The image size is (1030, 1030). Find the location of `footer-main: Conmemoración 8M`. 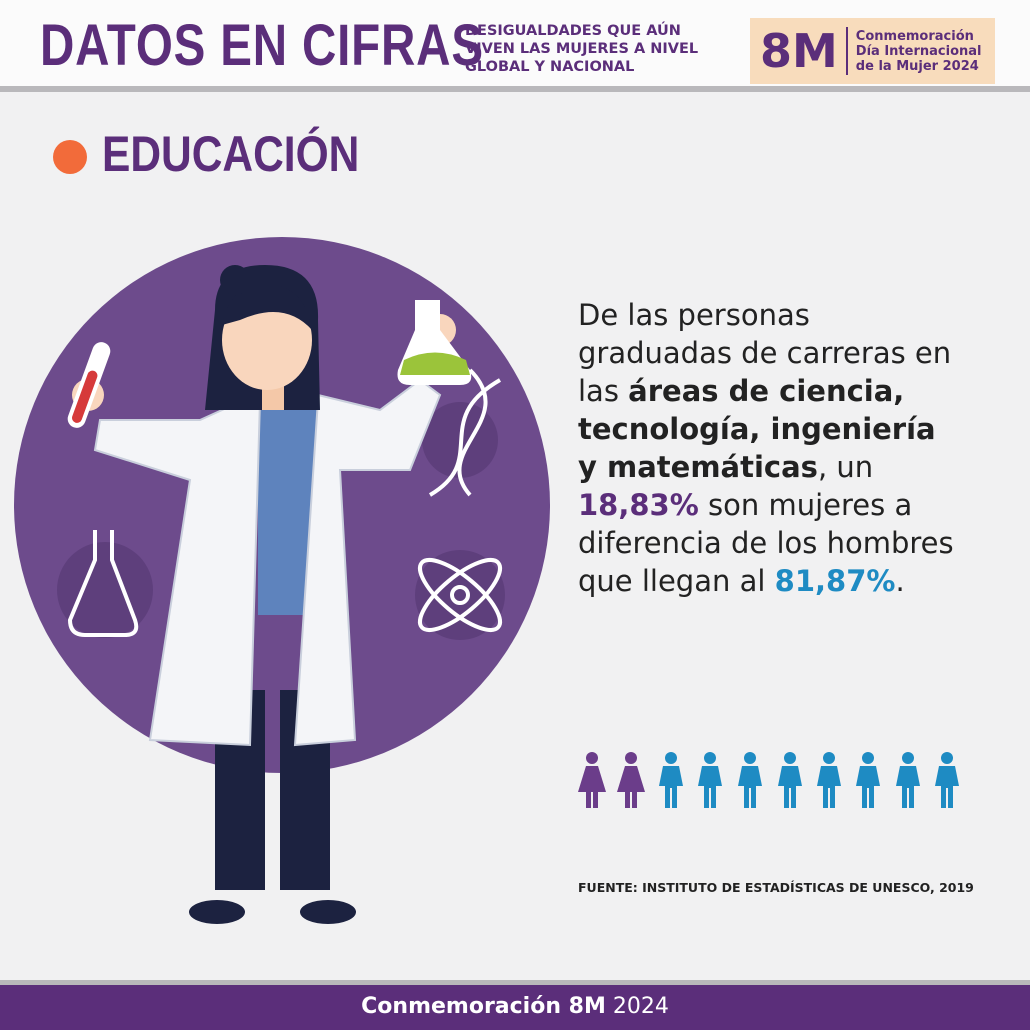

footer-main: Conmemoración 8M is located at coordinates (483, 1006).